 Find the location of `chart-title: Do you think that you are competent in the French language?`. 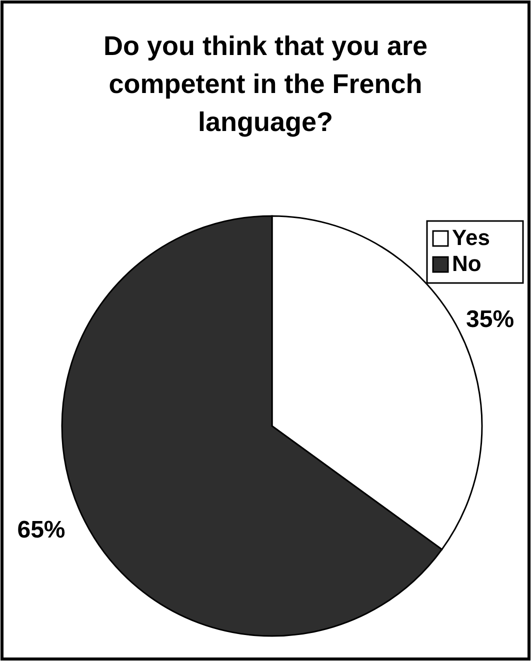

chart-title: Do you think that you are competent in the French language? is located at coordinates (265, 84).